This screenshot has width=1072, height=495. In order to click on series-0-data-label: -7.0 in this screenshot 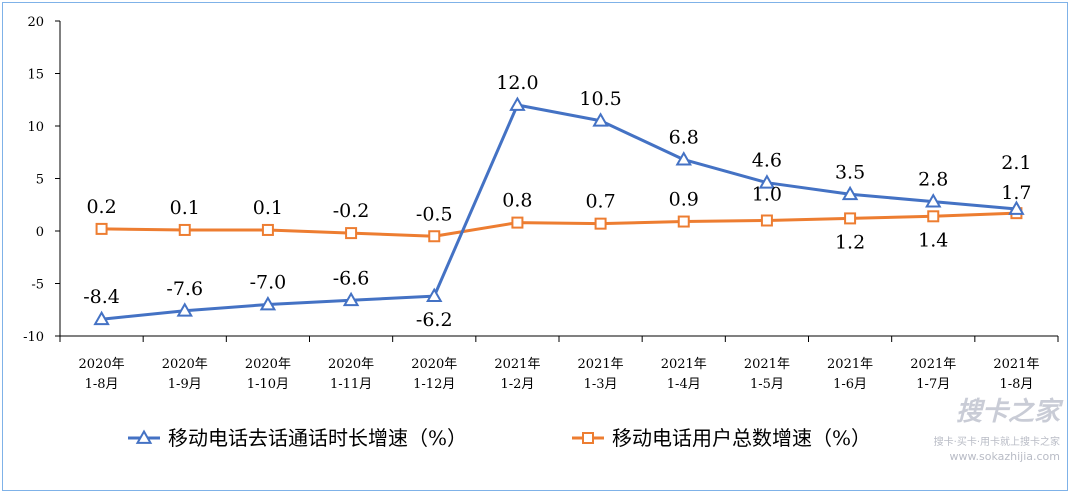, I will do `click(268, 283)`.